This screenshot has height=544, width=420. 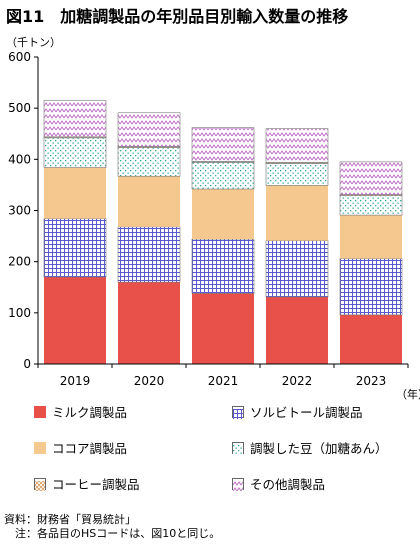 I want to click on legend-label: ミルク調製品, so click(x=90, y=412).